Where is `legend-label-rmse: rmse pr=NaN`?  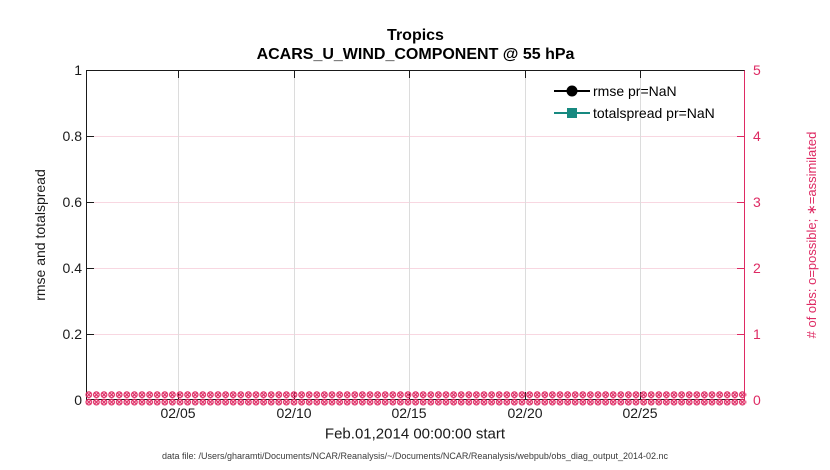 legend-label-rmse: rmse pr=NaN is located at coordinates (635, 91).